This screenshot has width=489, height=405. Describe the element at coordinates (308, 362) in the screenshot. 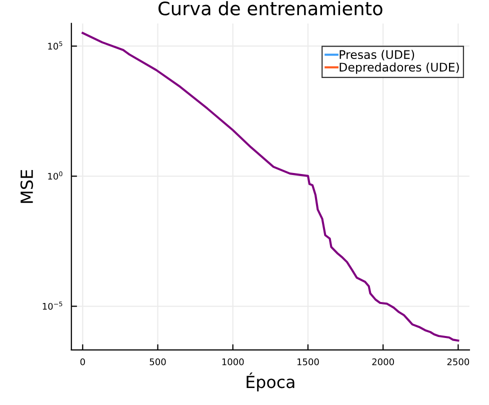

I see `x-tick-label: 1500` at that location.